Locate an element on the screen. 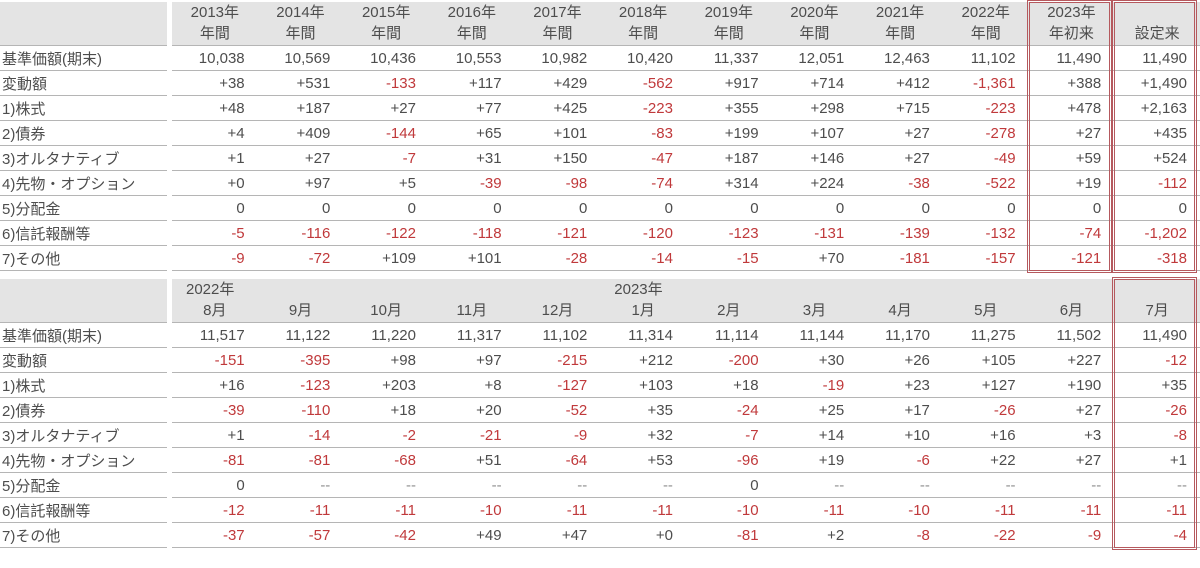 The width and height of the screenshot is (1200, 568). column-header: 2013年 年間 is located at coordinates (215, 24).